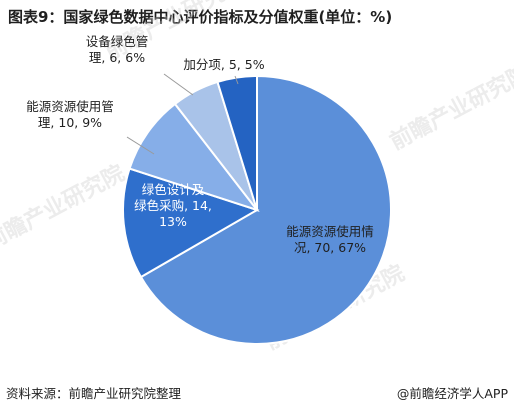 This screenshot has height=412, width=514. I want to click on slice-label-line: 13%, so click(173, 221).